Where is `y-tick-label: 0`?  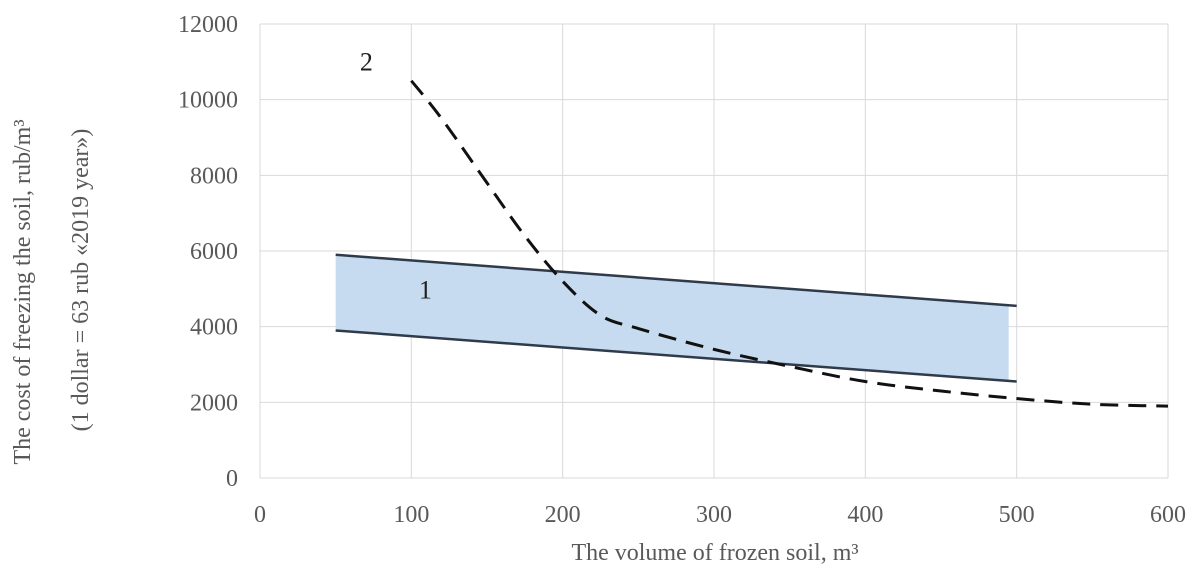 y-tick-label: 0 is located at coordinates (232, 479).